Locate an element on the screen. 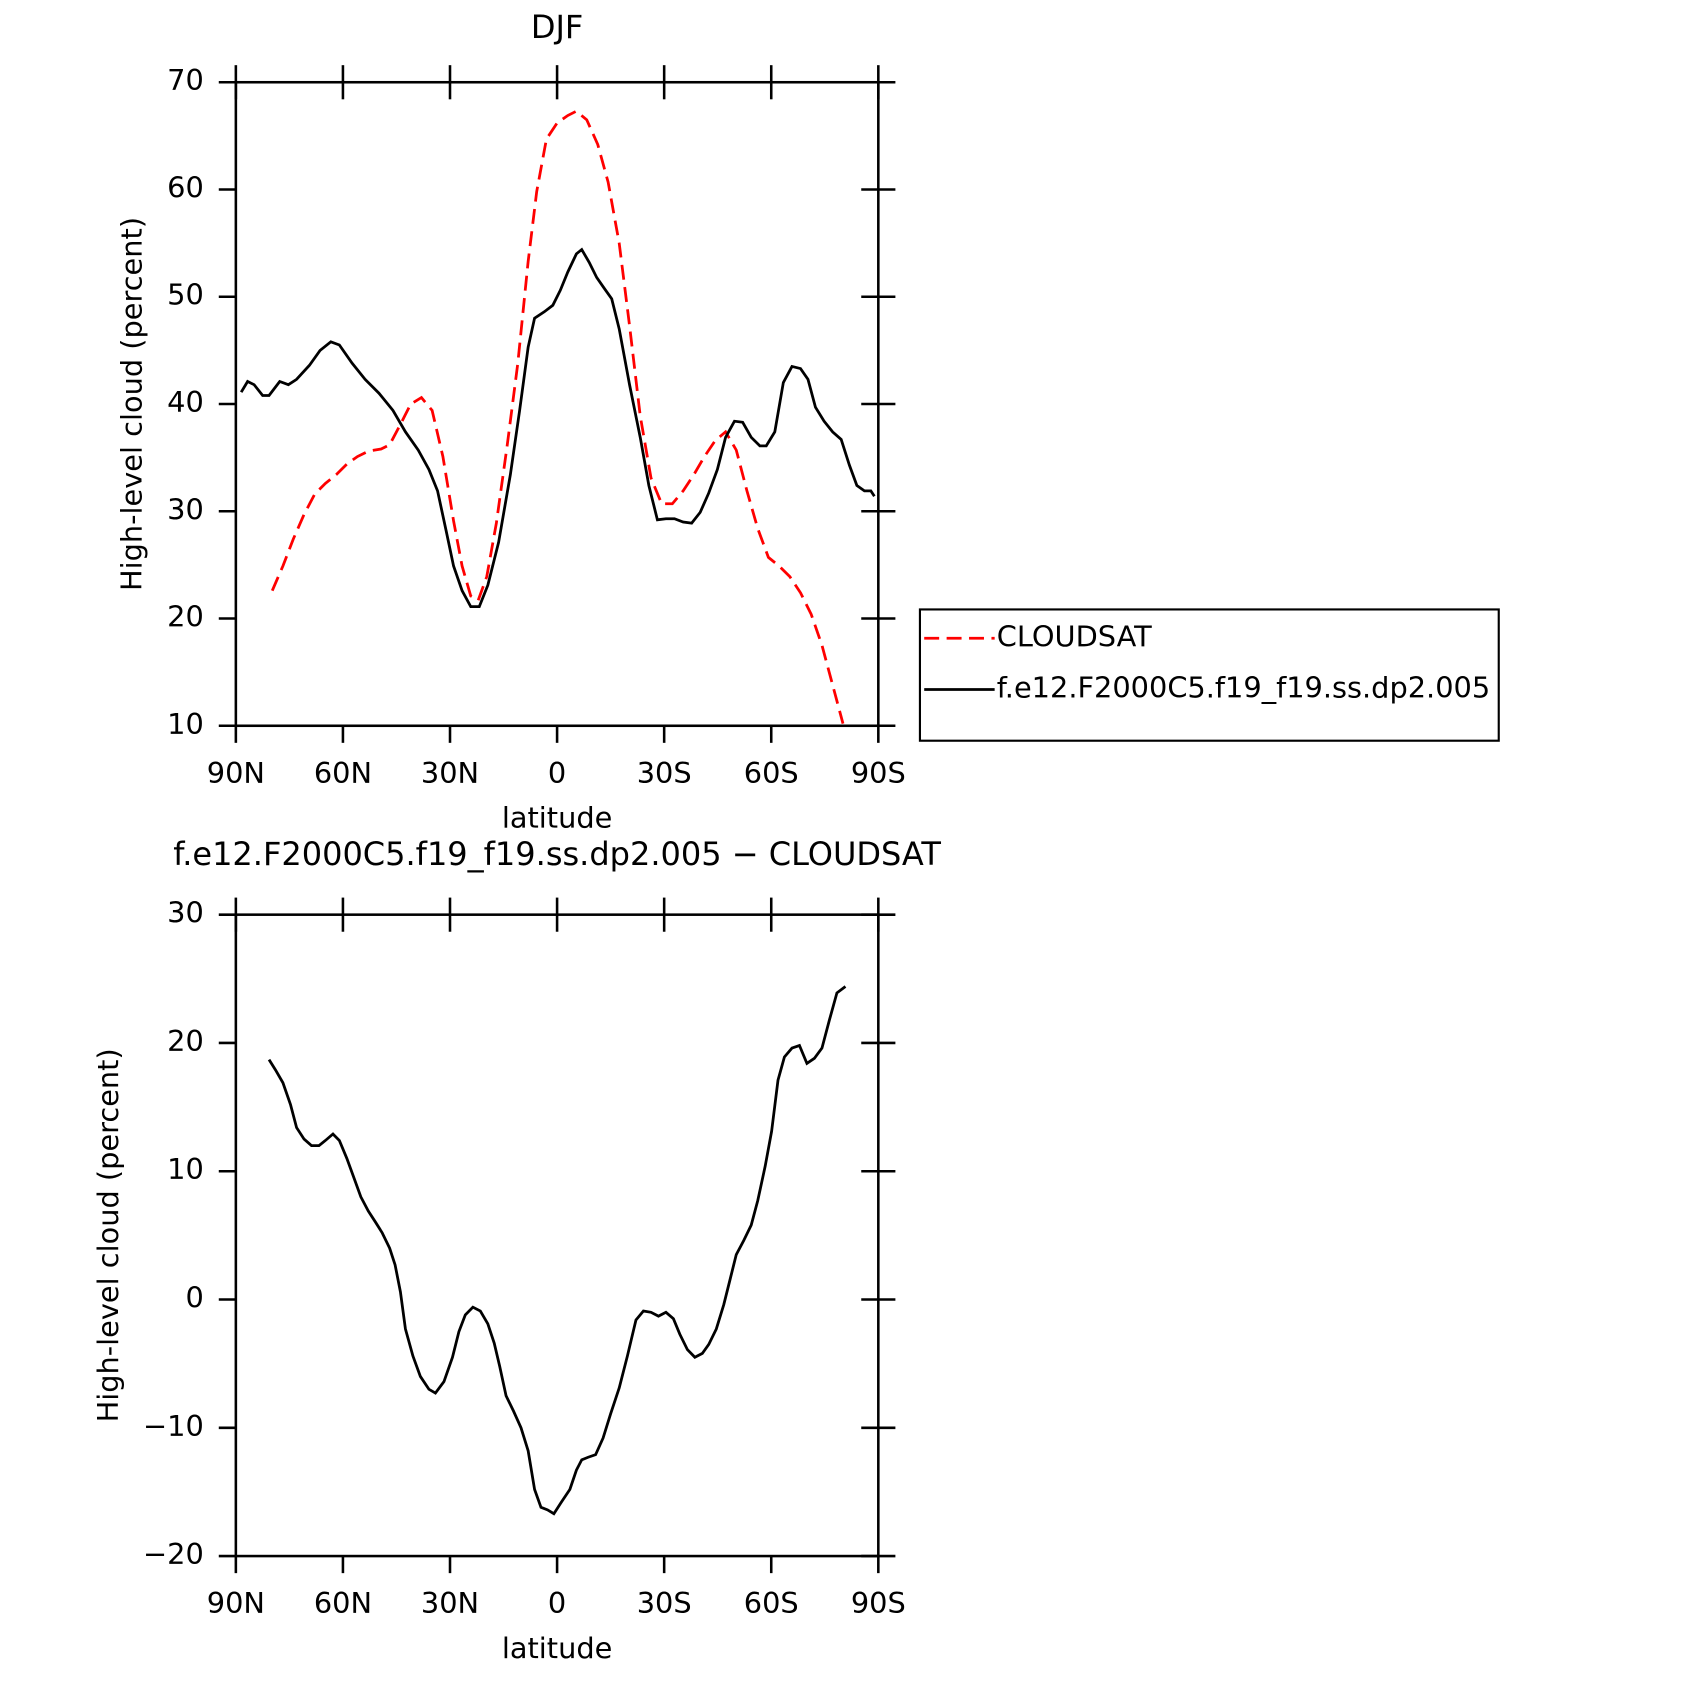 Image resolution: width=1683 pixels, height=1697 pixels. y-tick-label: 40 is located at coordinates (185, 402).